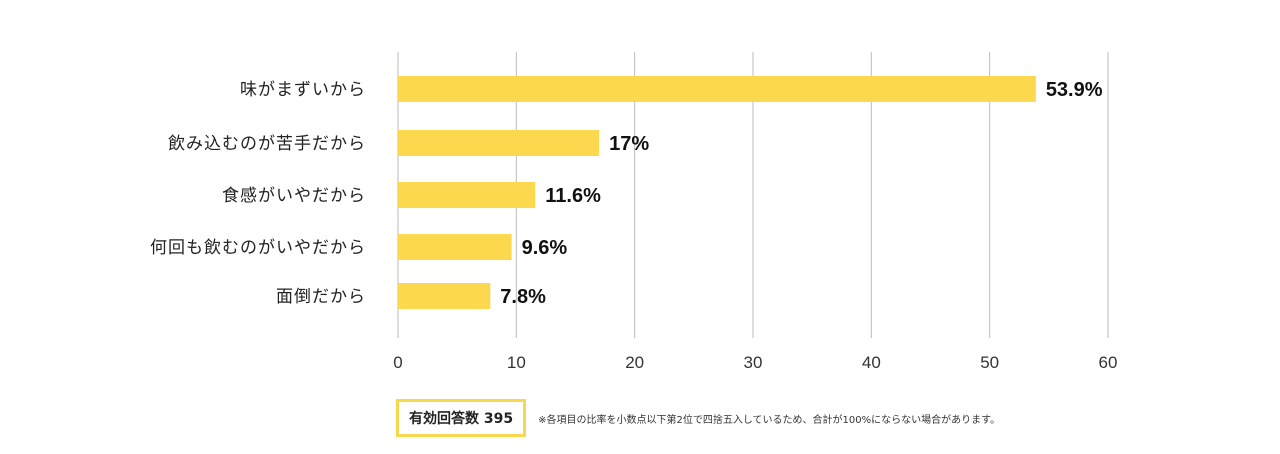  Describe the element at coordinates (294, 196) in the screenshot. I see `category-label-3: 食感がいやだから` at that location.